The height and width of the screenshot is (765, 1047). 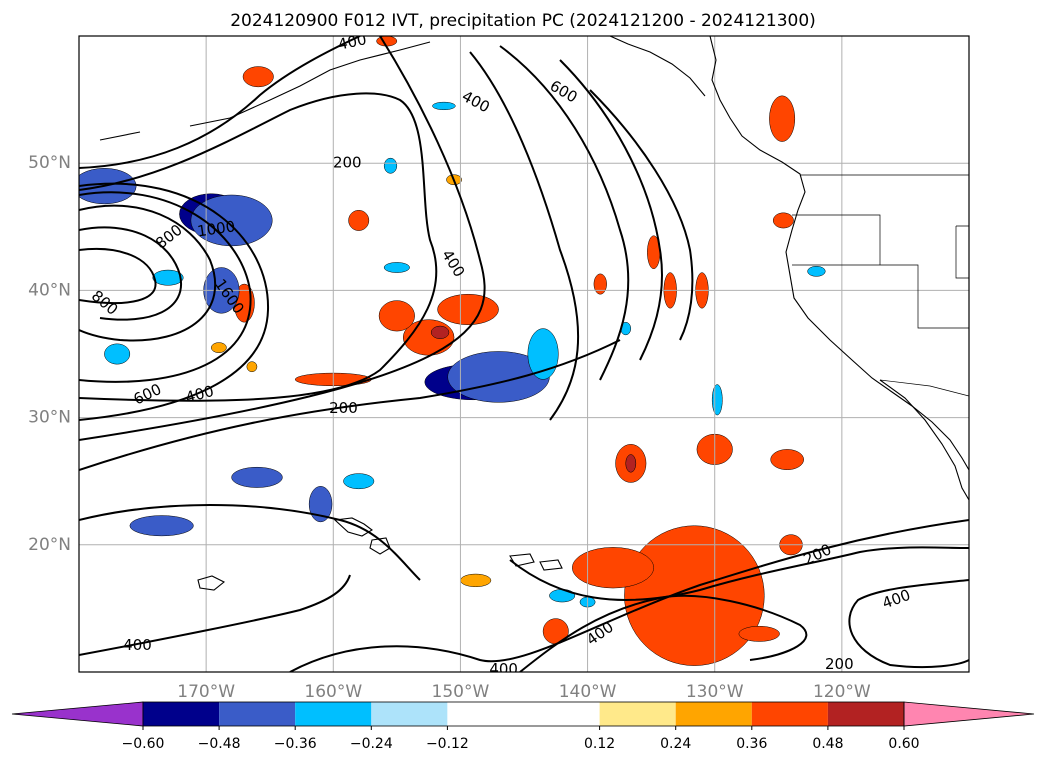 What do you see at coordinates (675, 744) in the screenshot?
I see `colorbar-tick-label: 0.24` at bounding box center [675, 744].